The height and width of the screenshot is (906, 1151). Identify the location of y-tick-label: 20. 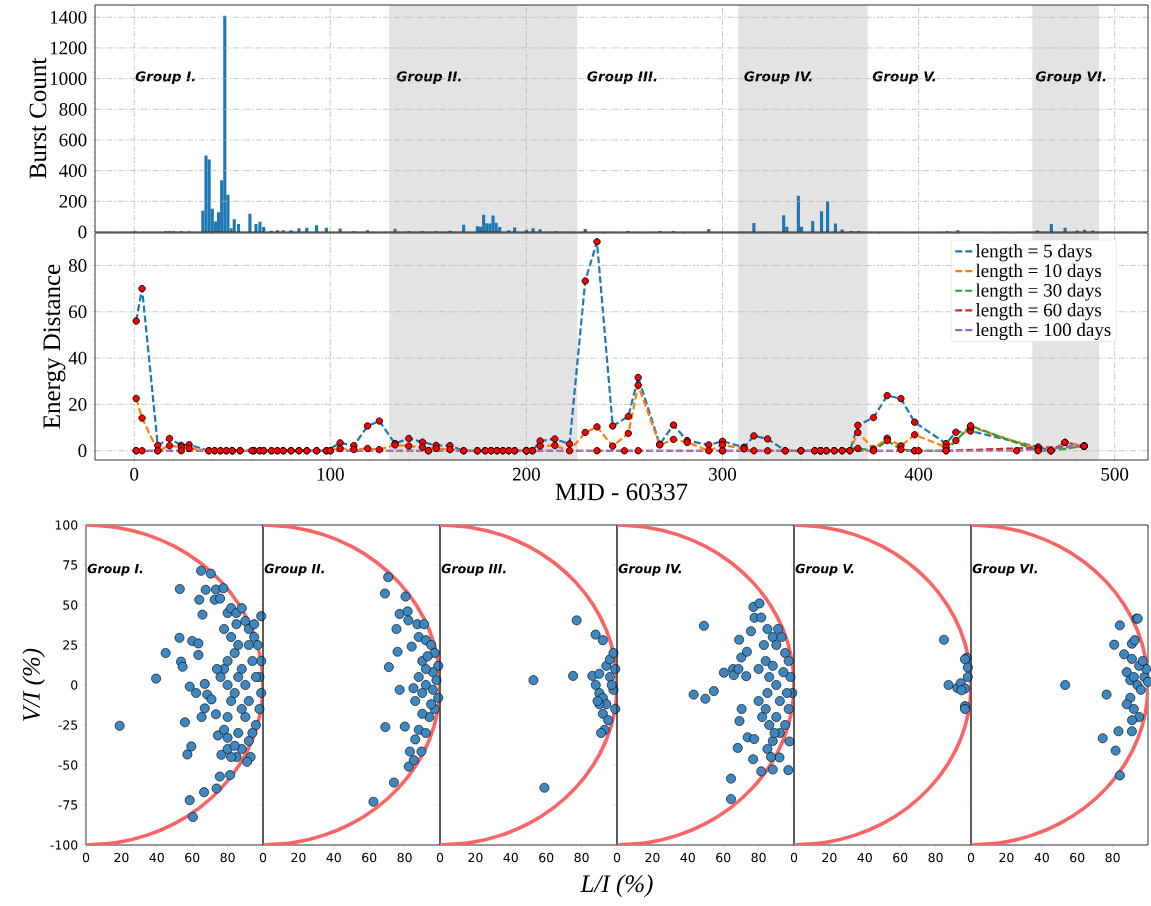
(78, 404).